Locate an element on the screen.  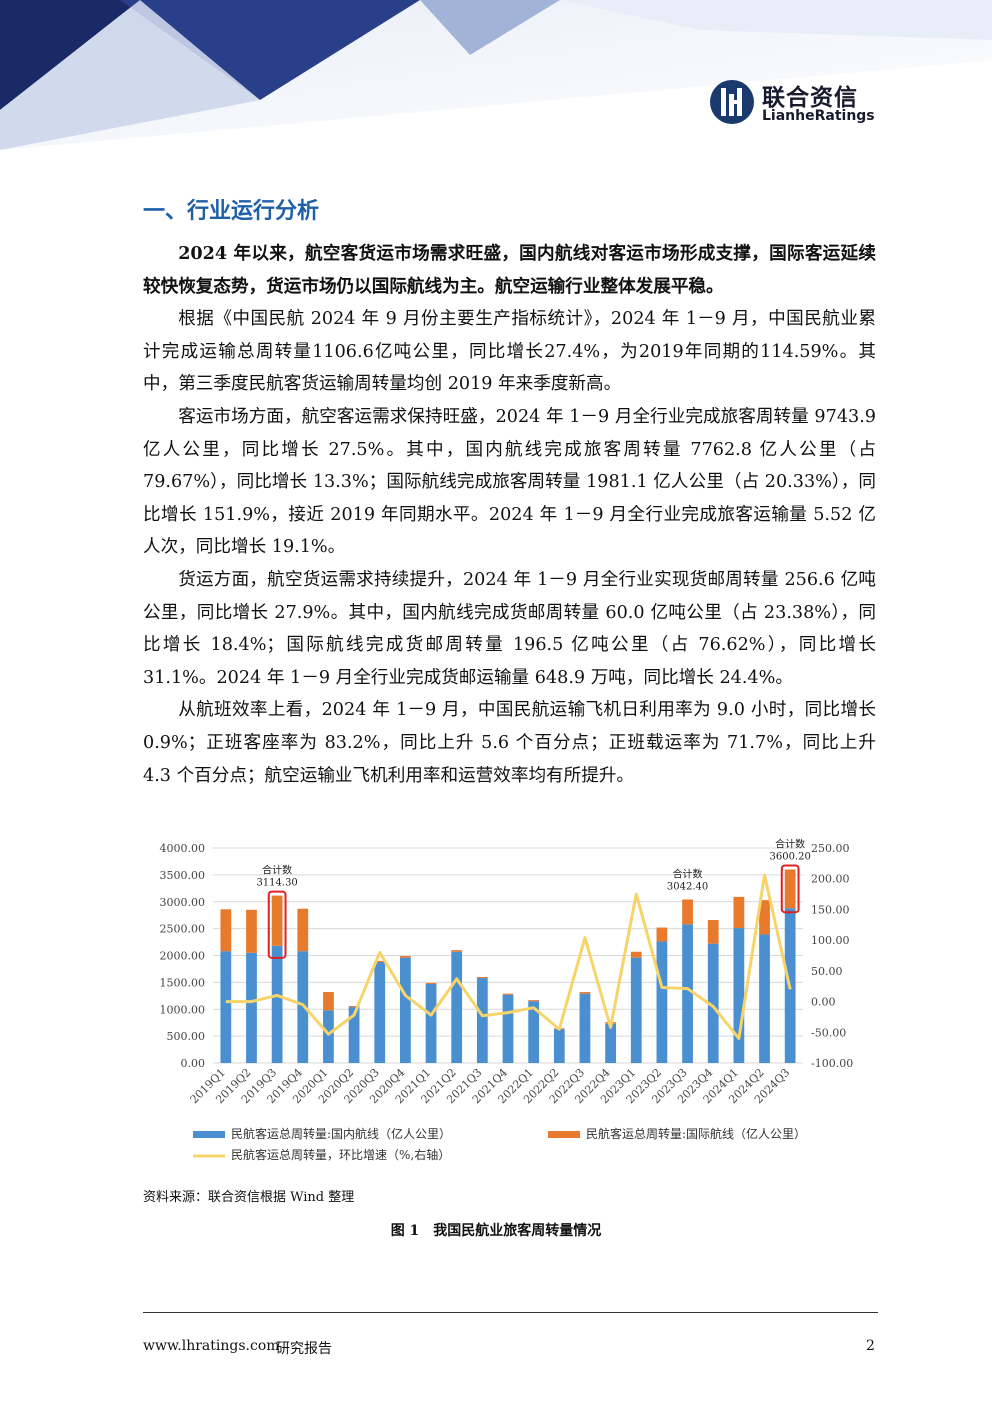
growth-rate-line is located at coordinates (508, 956).